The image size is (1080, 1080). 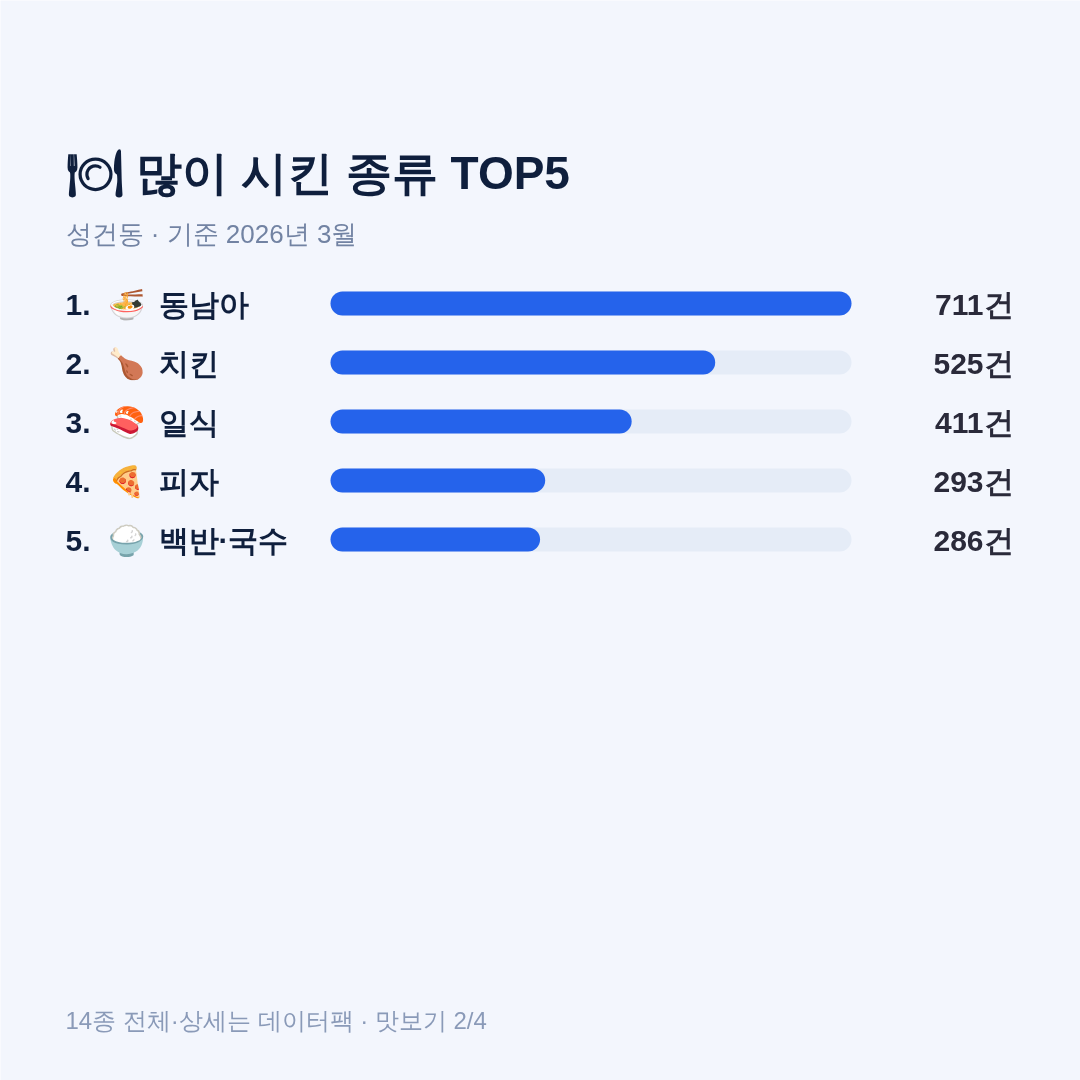 What do you see at coordinates (142, 422) in the screenshot?
I see `y-tick-label: 3. 🍣 일식` at bounding box center [142, 422].